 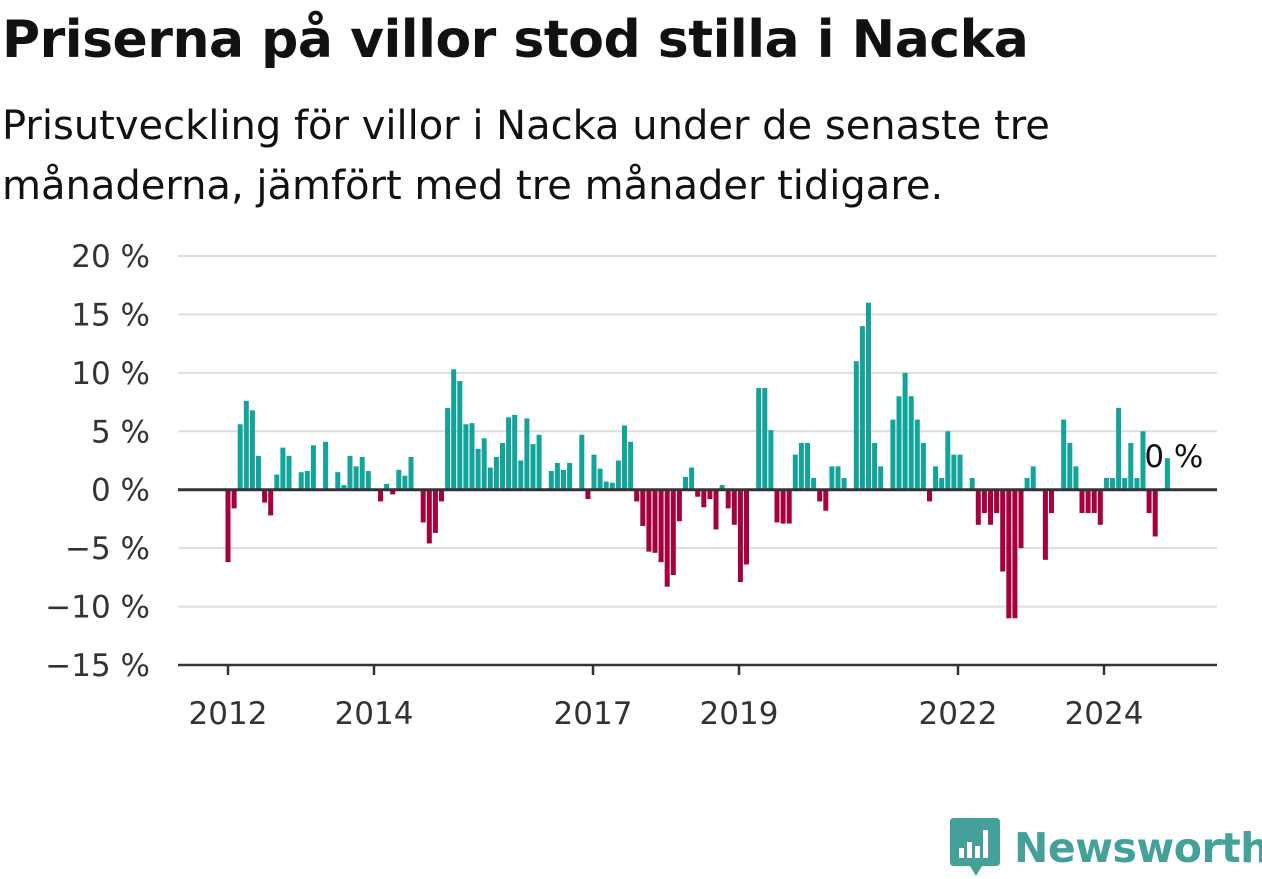 What do you see at coordinates (110, 315) in the screenshot?
I see `y-tick-label: 15 %` at bounding box center [110, 315].